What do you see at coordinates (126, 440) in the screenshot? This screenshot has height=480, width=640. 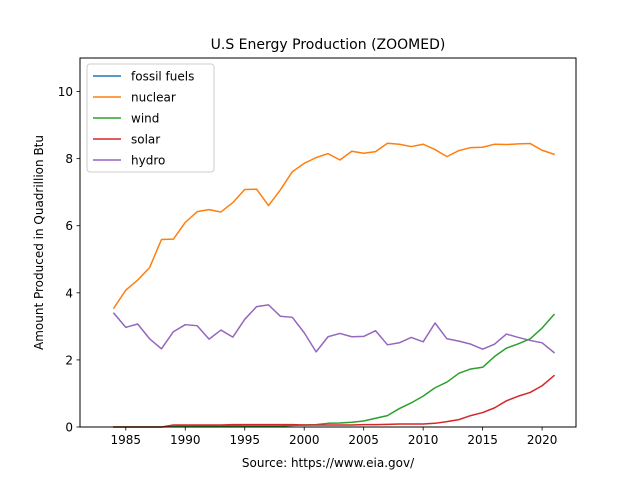 I see `x-tick-label: 1985` at bounding box center [126, 440].